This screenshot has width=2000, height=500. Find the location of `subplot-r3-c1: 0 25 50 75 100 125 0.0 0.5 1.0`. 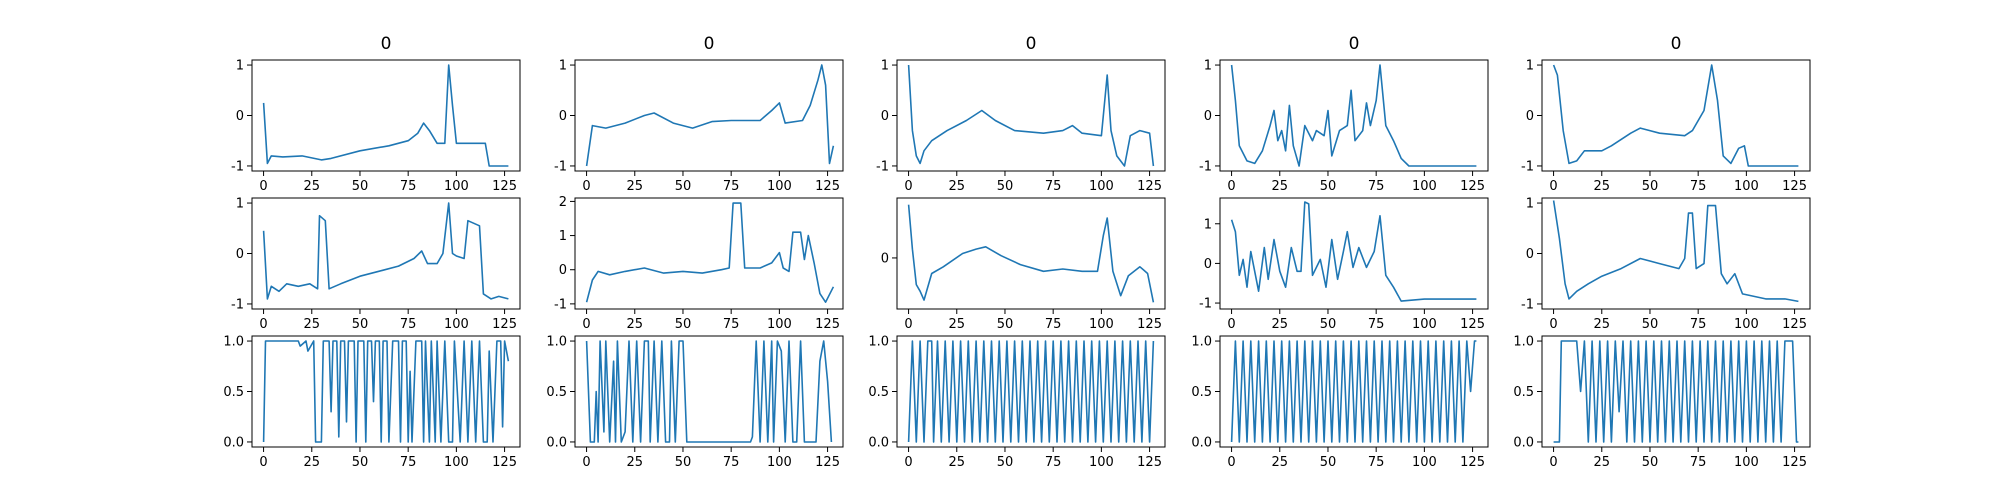

subplot-r3-c1: 0 25 50 75 100 125 0.0 0.5 1.0 is located at coordinates (372, 402).